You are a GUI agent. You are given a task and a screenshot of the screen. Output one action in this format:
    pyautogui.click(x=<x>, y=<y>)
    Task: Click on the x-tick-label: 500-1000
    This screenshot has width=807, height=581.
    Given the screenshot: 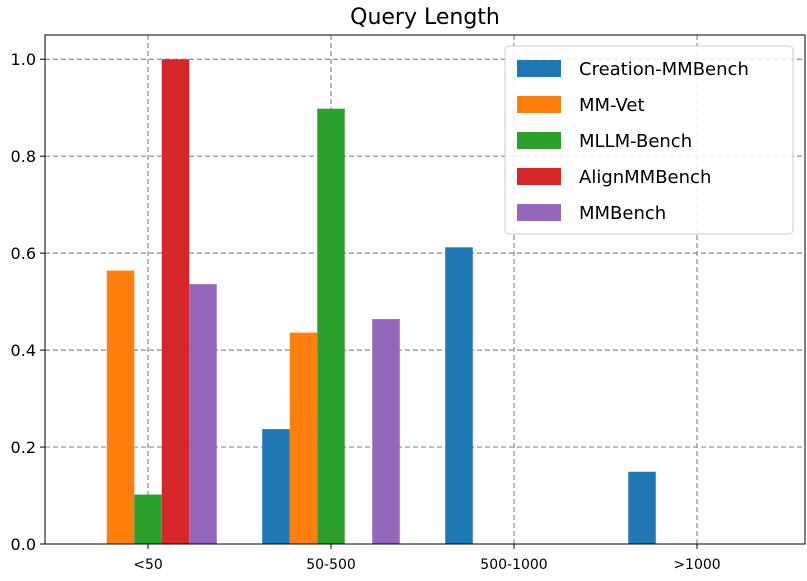 What is the action you would take?
    pyautogui.click(x=513, y=565)
    